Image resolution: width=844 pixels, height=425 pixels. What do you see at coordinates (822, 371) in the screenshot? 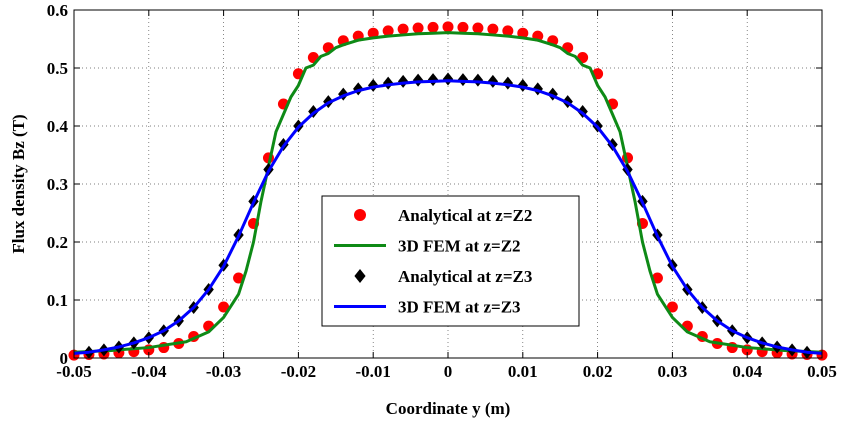
I see `x-tick-label: 0.05` at bounding box center [822, 371].